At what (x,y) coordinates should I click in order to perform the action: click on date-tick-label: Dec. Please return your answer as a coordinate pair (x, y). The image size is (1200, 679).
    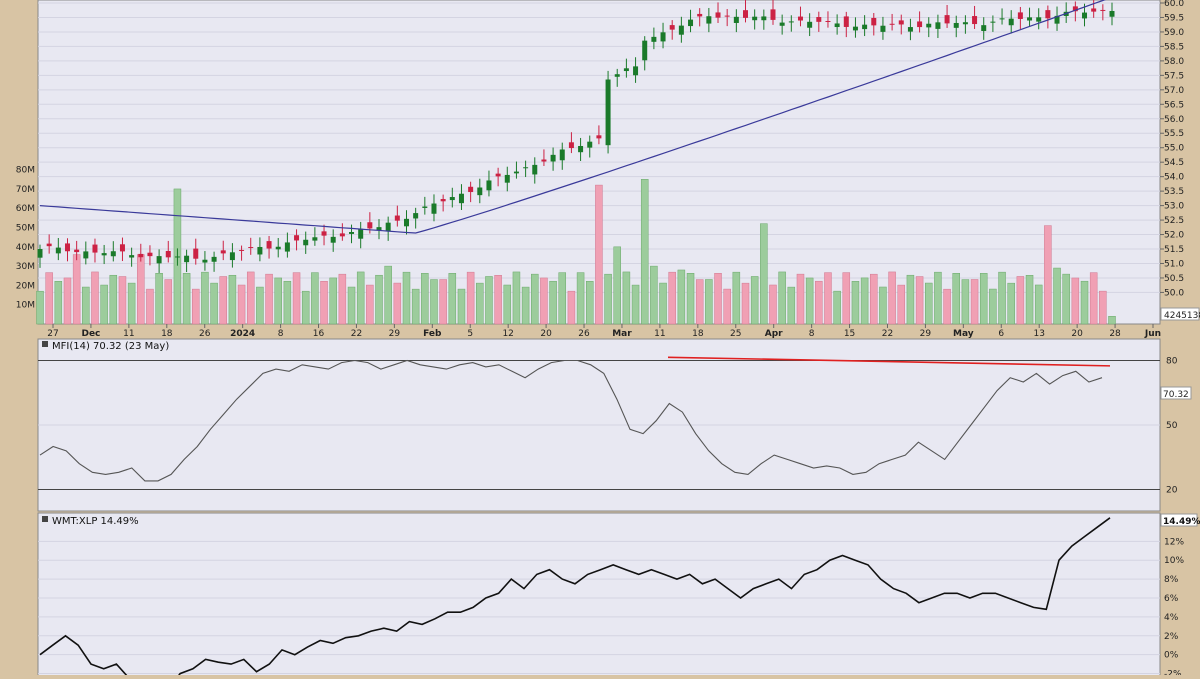
    Looking at the image, I should click on (90, 334).